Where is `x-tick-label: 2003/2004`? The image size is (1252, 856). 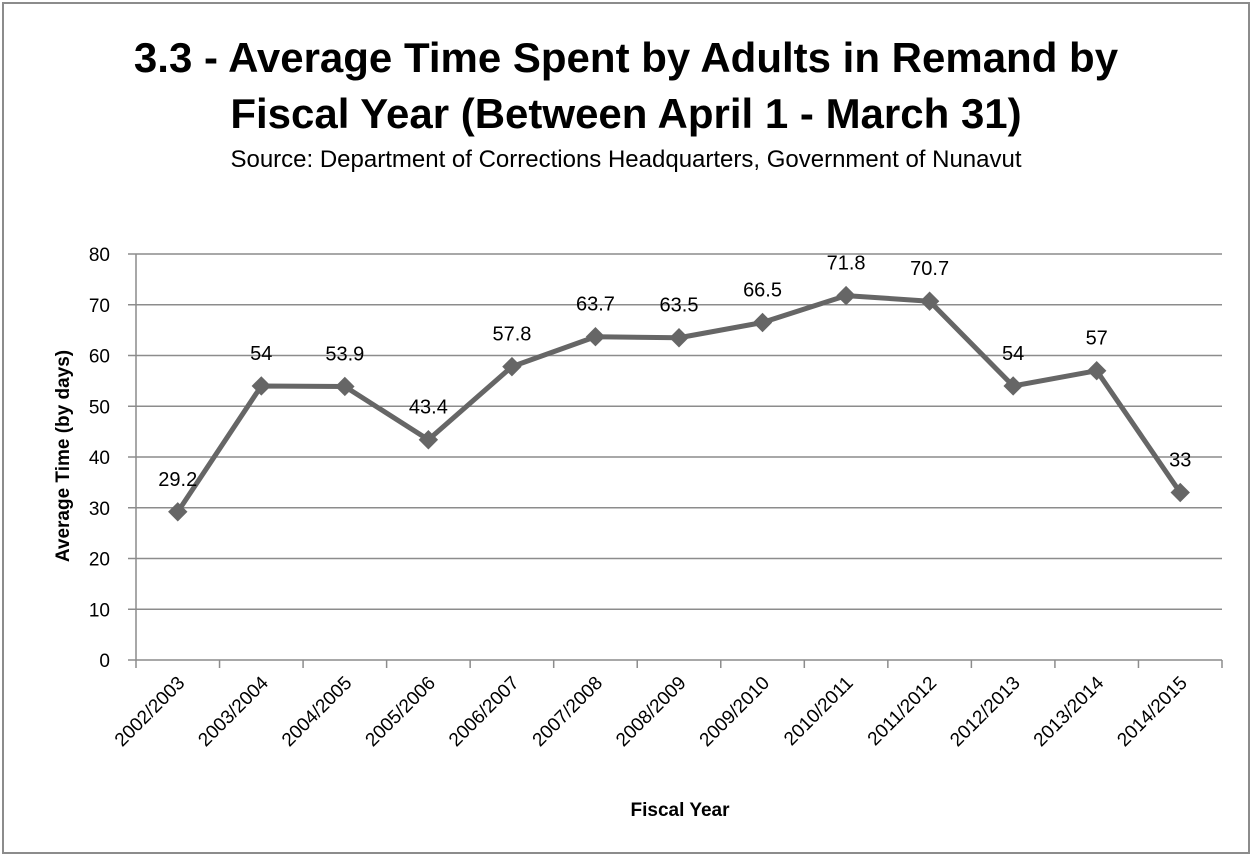
x-tick-label: 2003/2004 is located at coordinates (233, 711).